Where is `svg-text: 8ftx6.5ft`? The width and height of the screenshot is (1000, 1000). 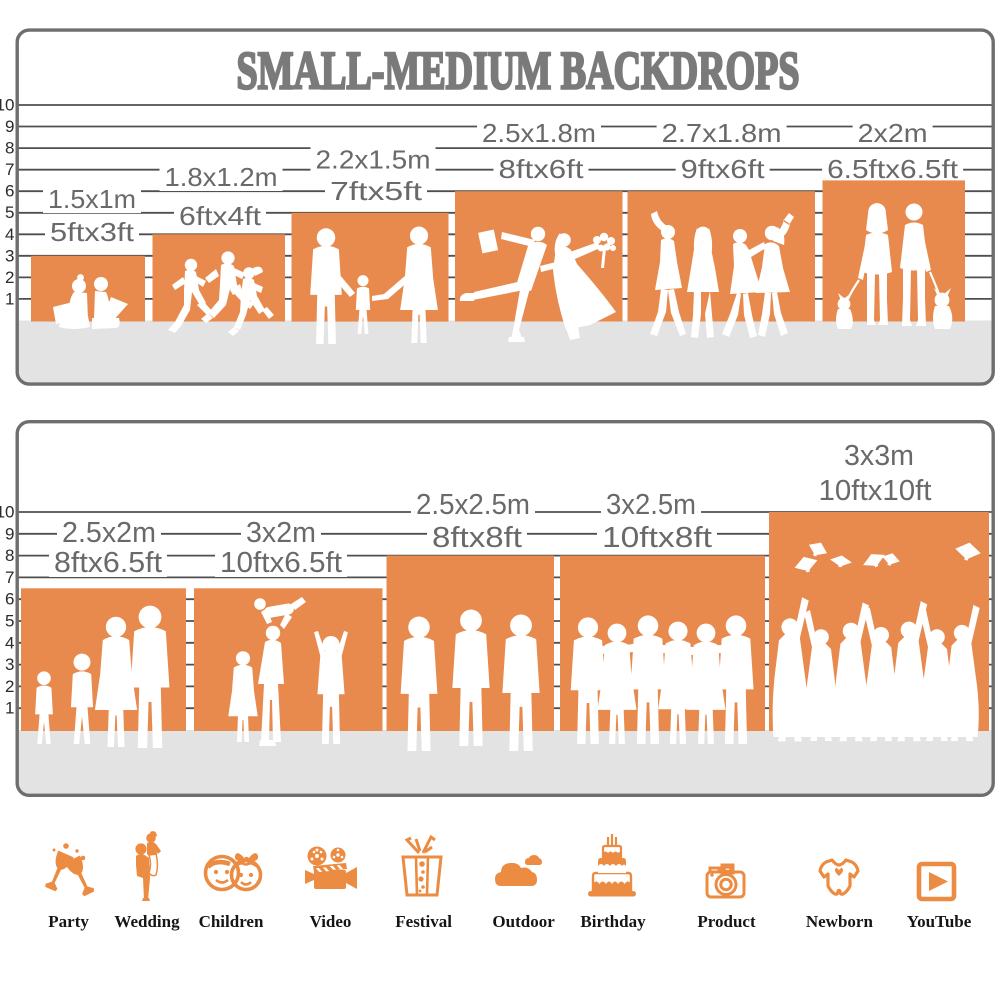 svg-text: 8ftx6.5ft is located at coordinates (108, 563).